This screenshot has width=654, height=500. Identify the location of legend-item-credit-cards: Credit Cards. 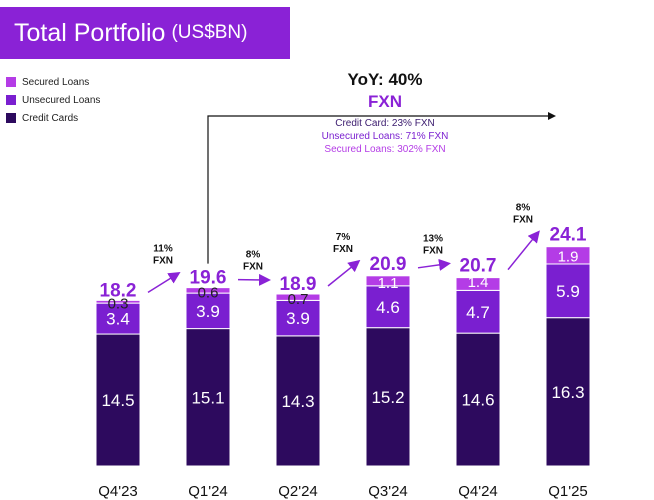
(53, 118).